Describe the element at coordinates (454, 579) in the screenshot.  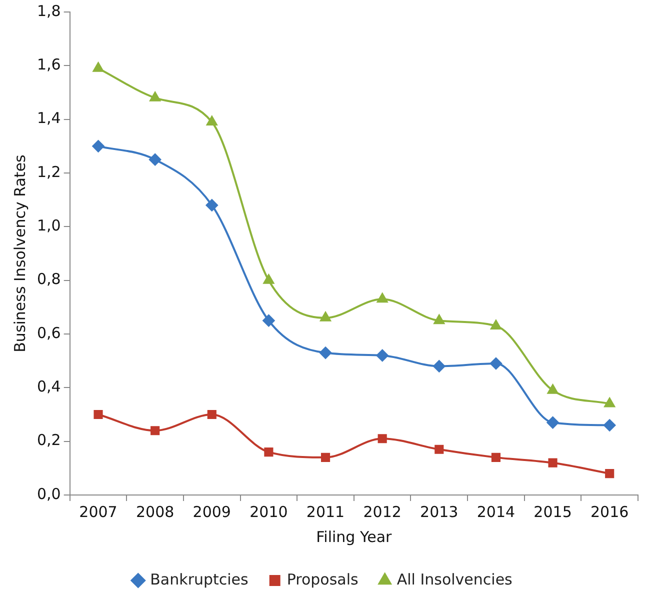
I see `legend-label: All Insolvencies` at that location.